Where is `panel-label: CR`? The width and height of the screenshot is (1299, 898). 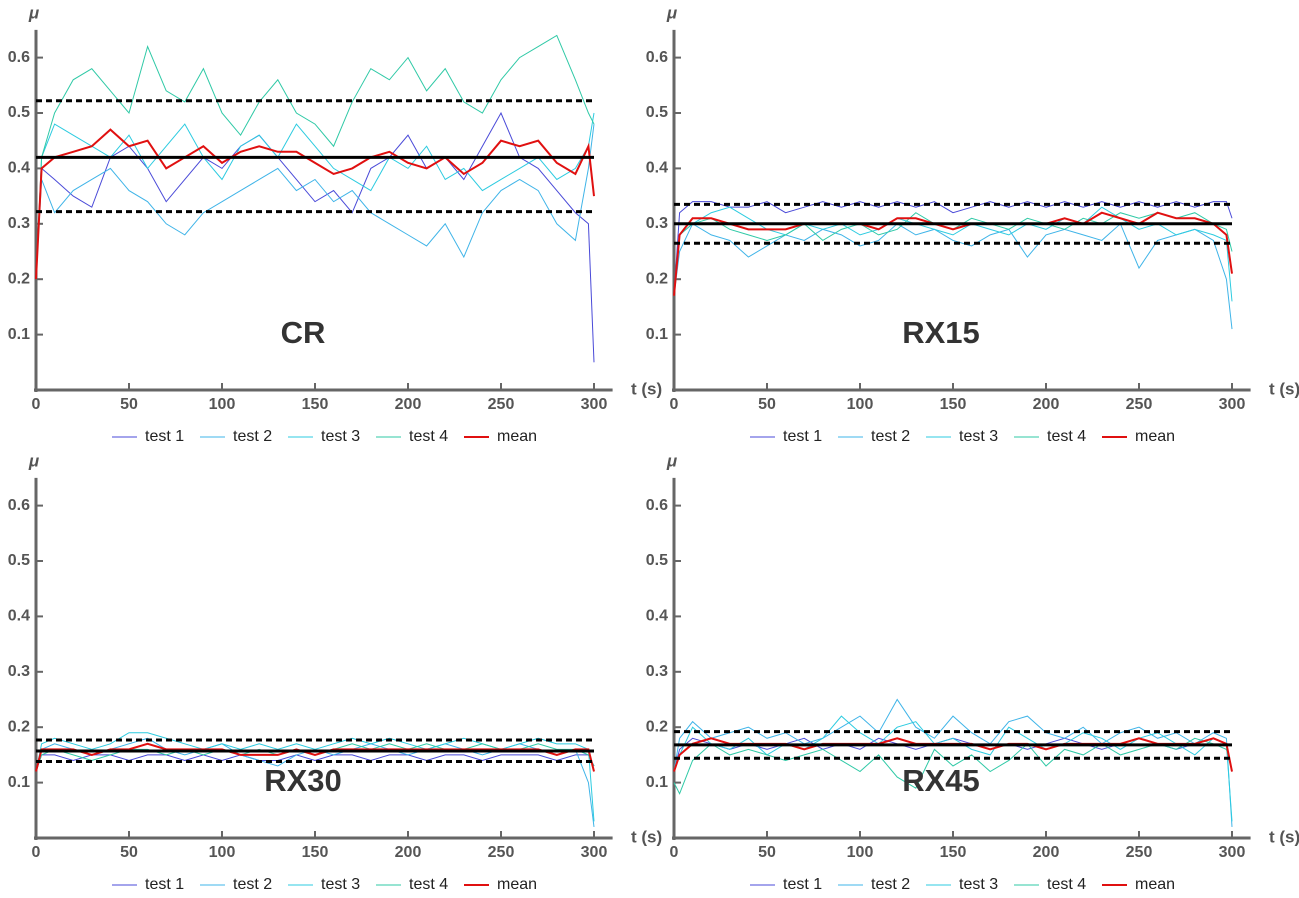
panel-label: CR is located at coordinates (303, 332).